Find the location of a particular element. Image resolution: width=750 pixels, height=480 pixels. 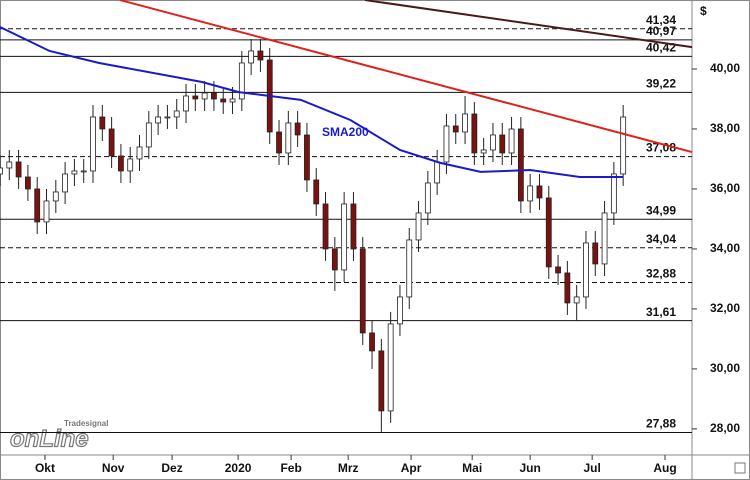

y-tick-label: 36,00 is located at coordinates (725, 188).